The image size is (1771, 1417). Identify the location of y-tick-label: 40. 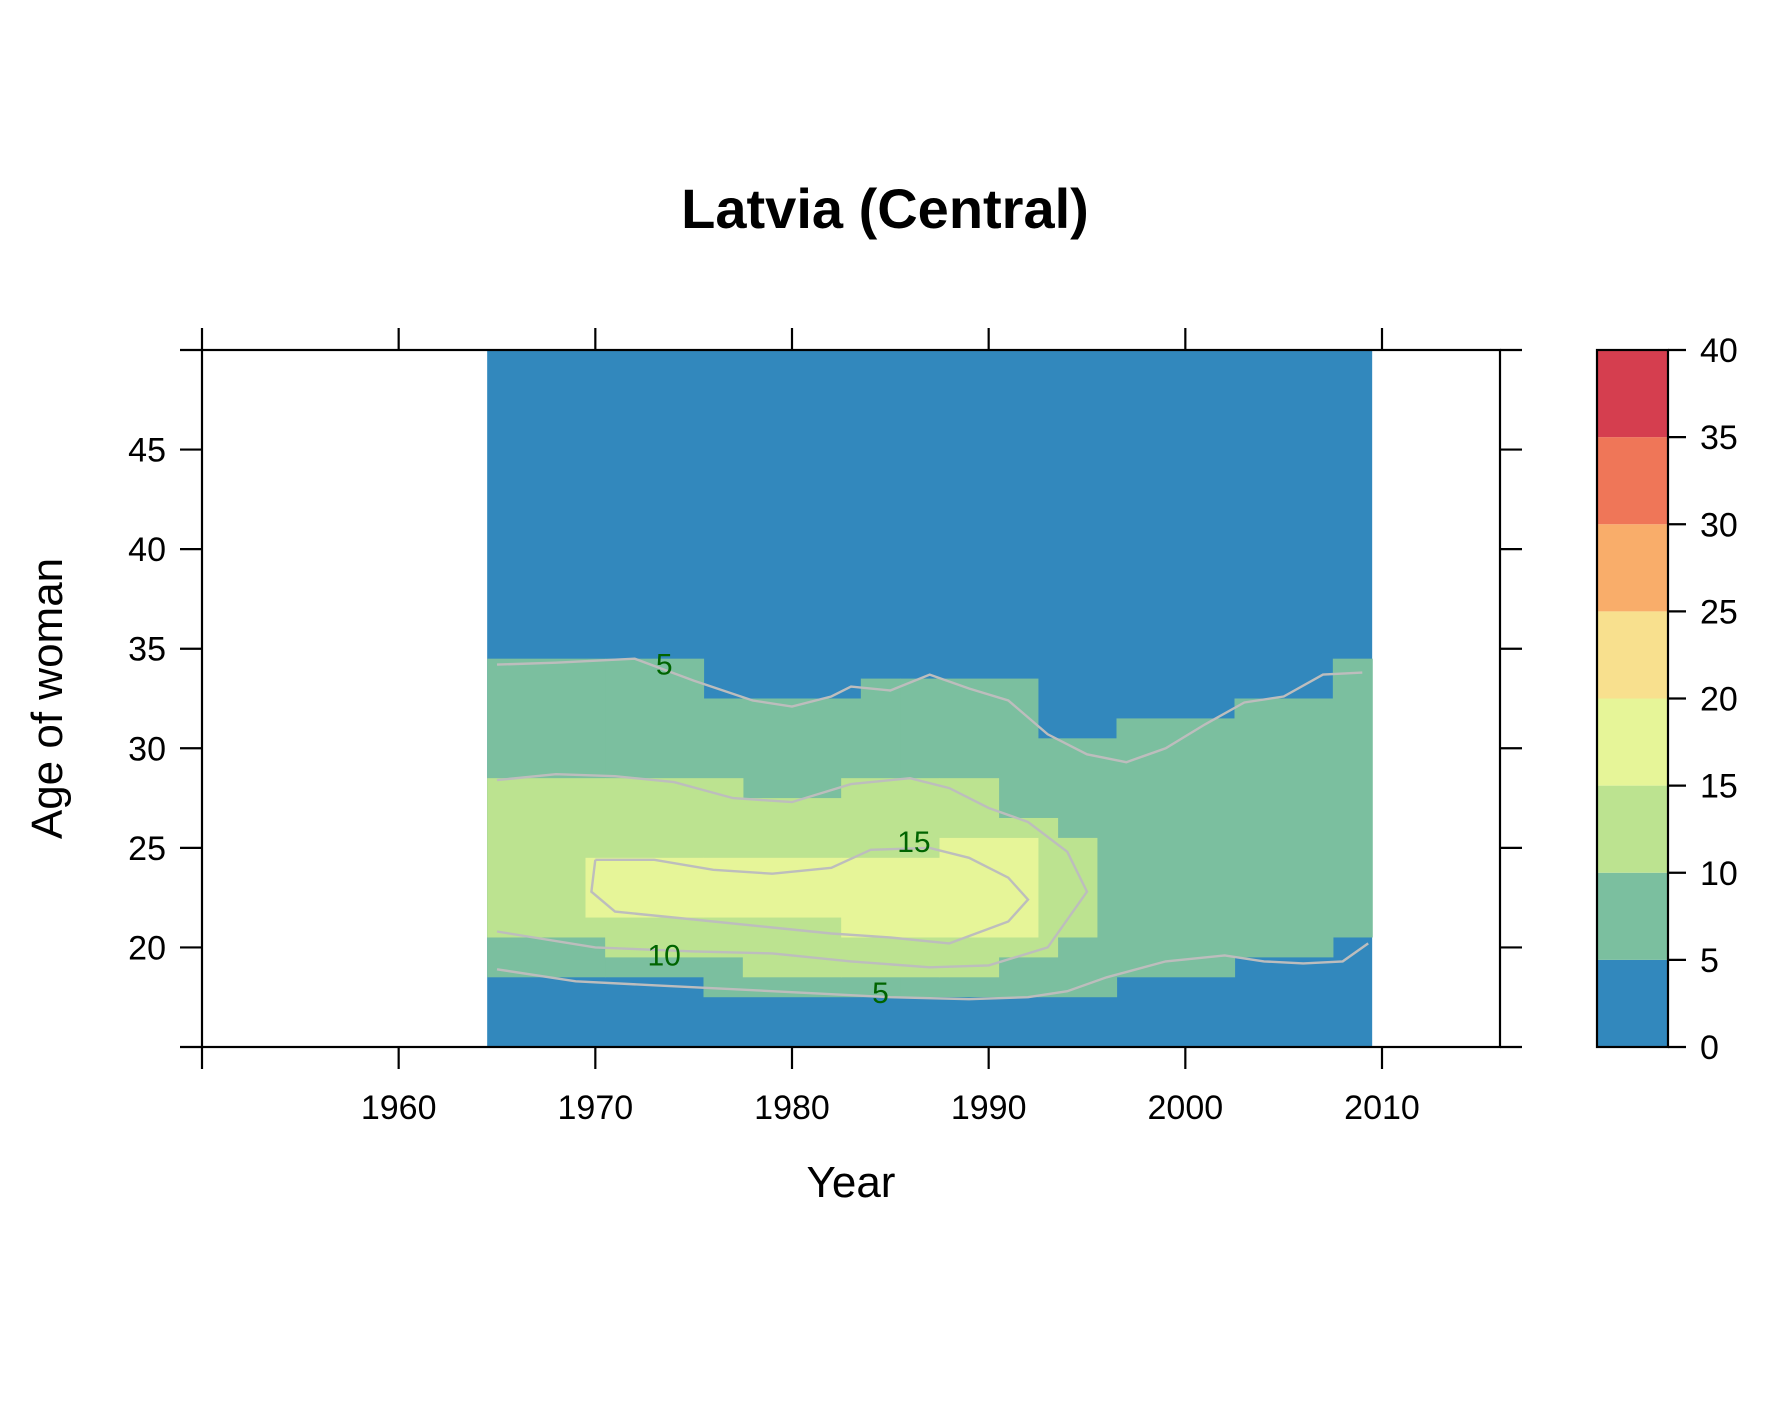
(147, 550).